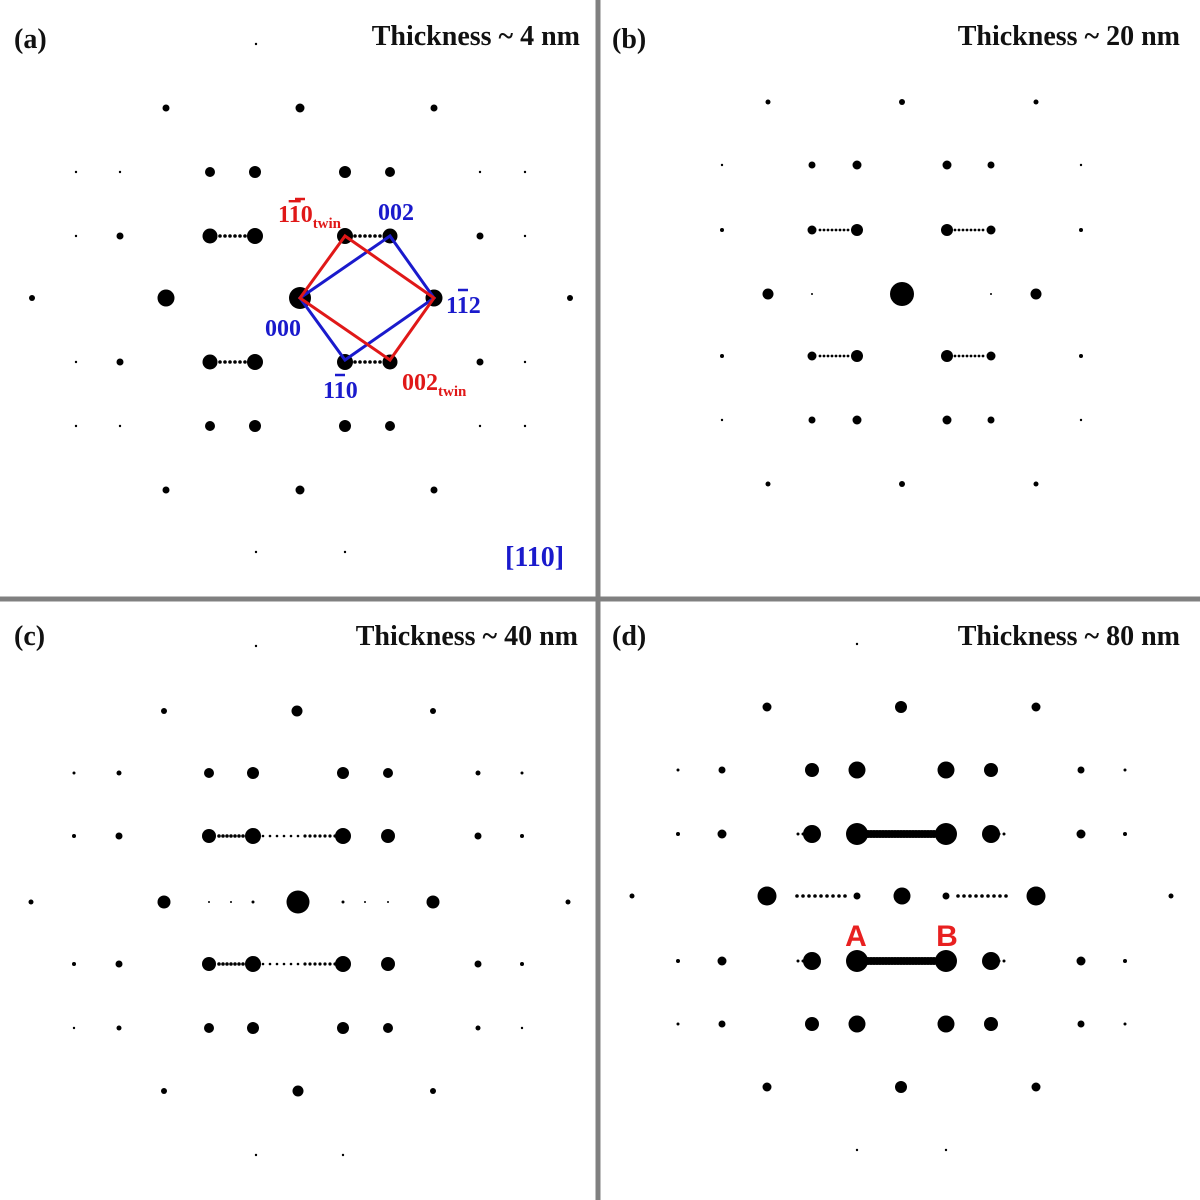  What do you see at coordinates (396, 213) in the screenshot?
I see `index-matrix-002: 002` at bounding box center [396, 213].